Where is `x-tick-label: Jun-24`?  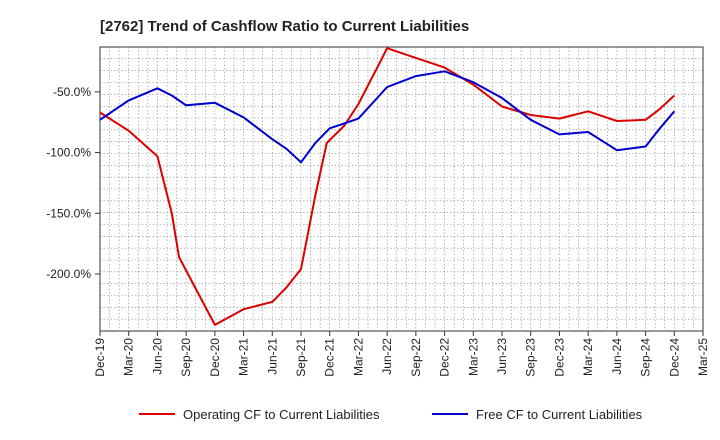 x-tick-label: Jun-24 is located at coordinates (617, 356).